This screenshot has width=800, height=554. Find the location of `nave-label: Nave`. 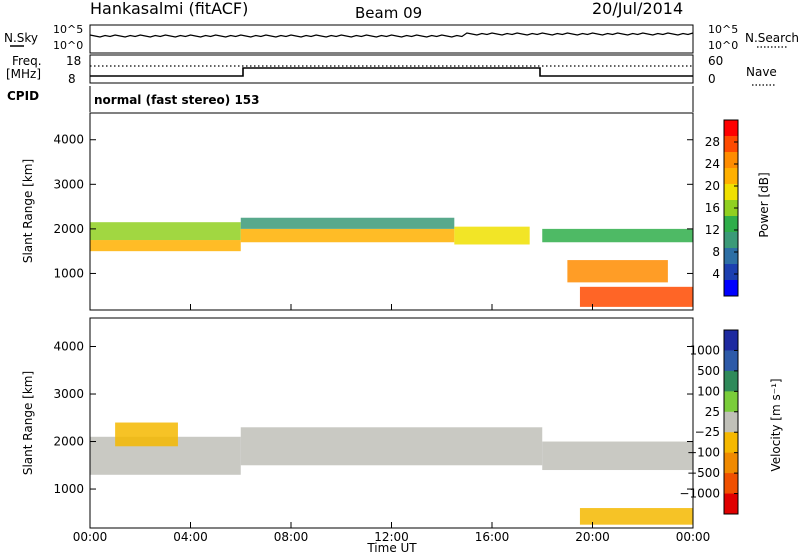

nave-label: Nave is located at coordinates (761, 72).